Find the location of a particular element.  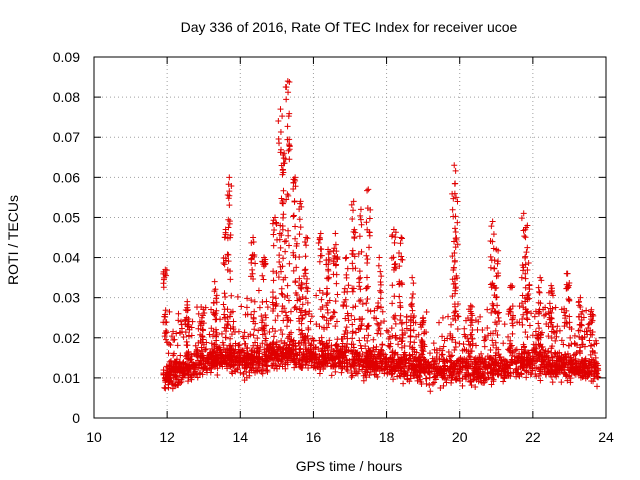

x-tick-label: 16 is located at coordinates (314, 437).